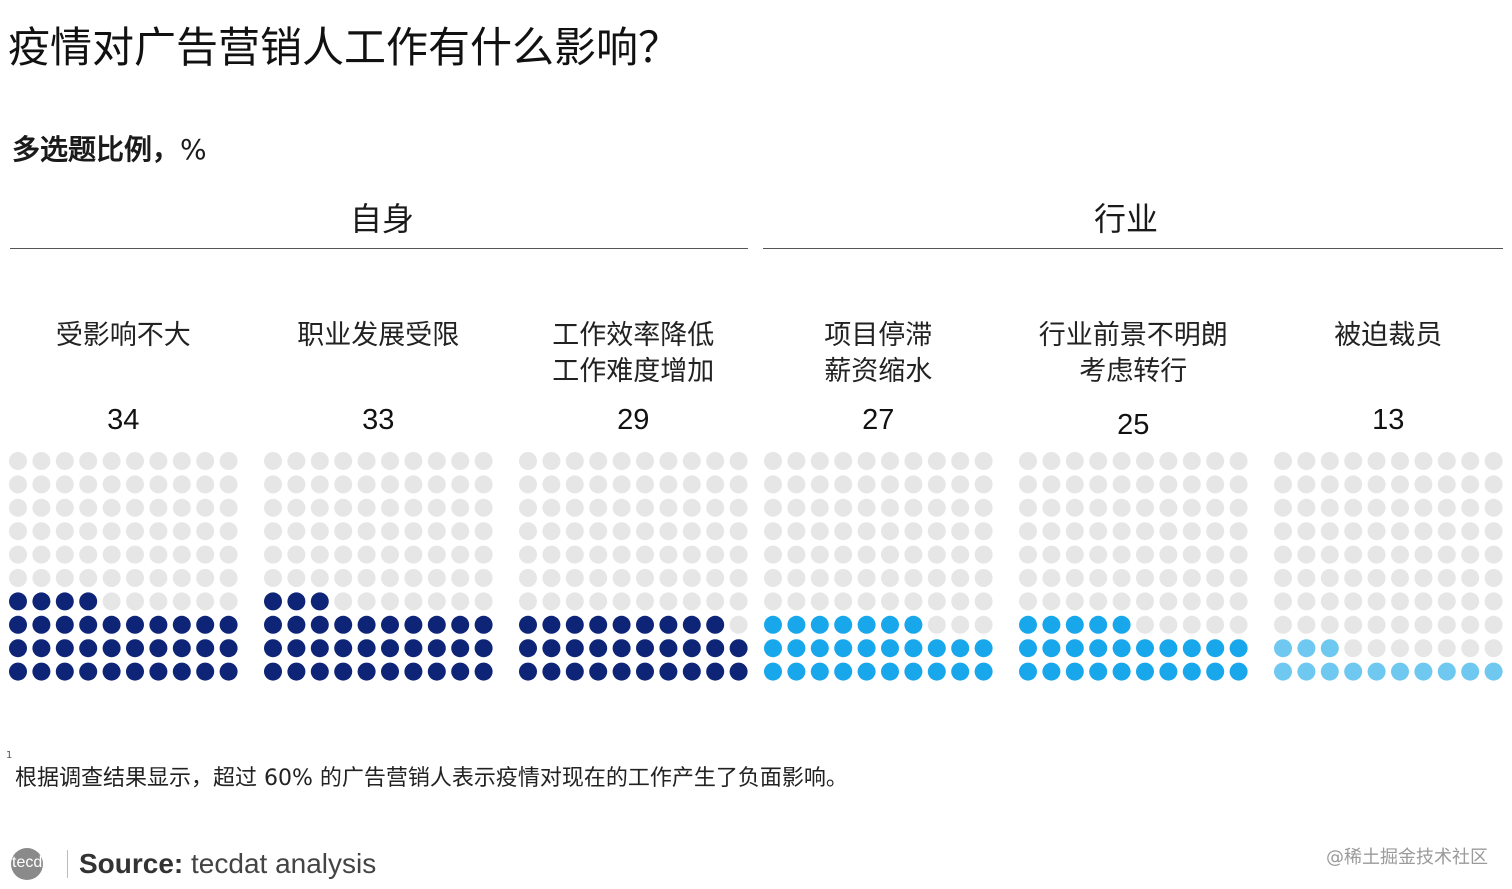 Image resolution: width=1512 pixels, height=889 pixels. What do you see at coordinates (126, 336) in the screenshot?
I see `category-label: 受影响不大` at bounding box center [126, 336].